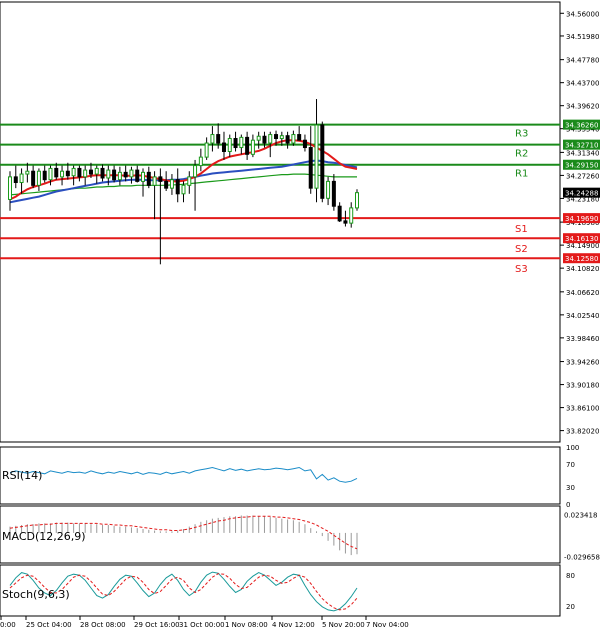  I want to click on price-tick-label: 34.06620, so click(582, 293).